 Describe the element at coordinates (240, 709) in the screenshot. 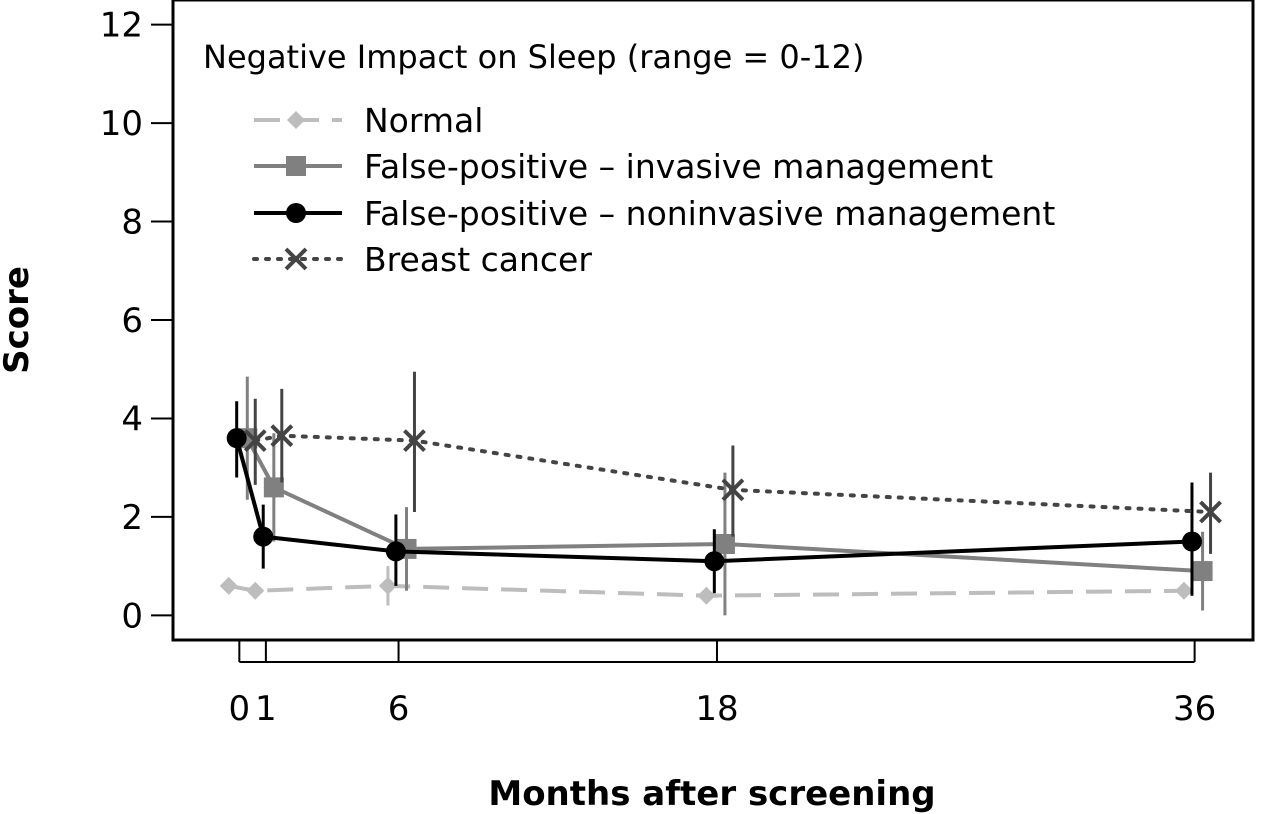

I see `x-tick-label: 0` at that location.